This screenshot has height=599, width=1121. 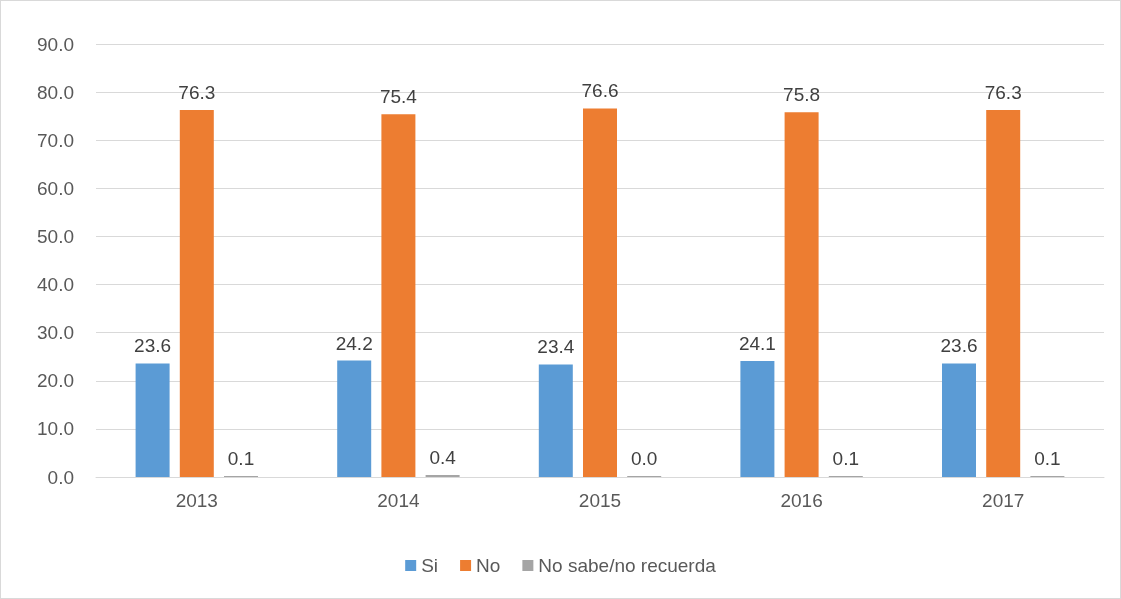 I want to click on x-tick-label: 2014, so click(x=398, y=500).